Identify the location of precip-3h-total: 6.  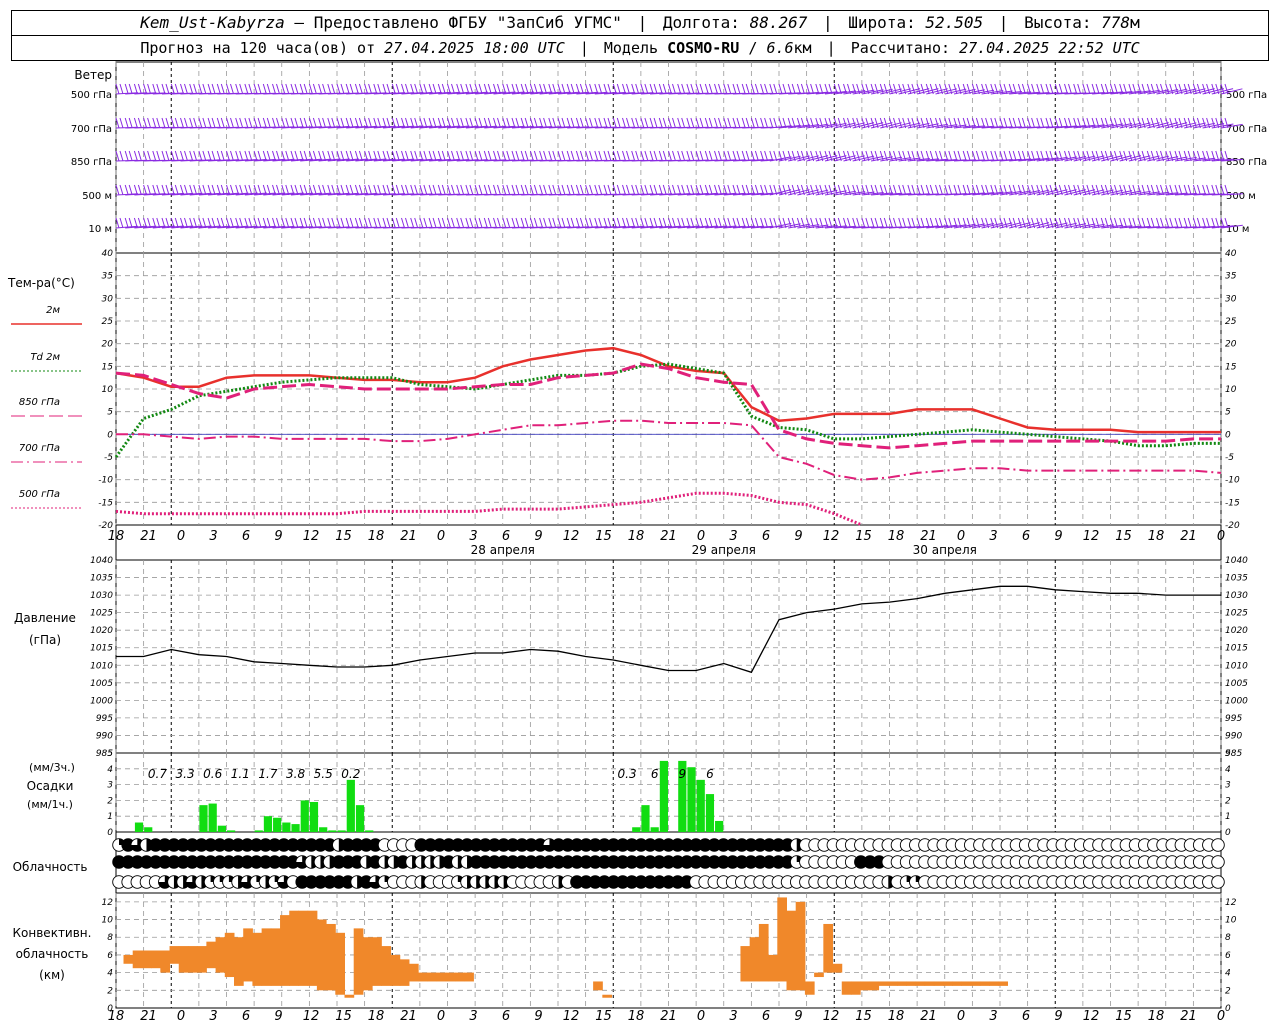
(655, 774).